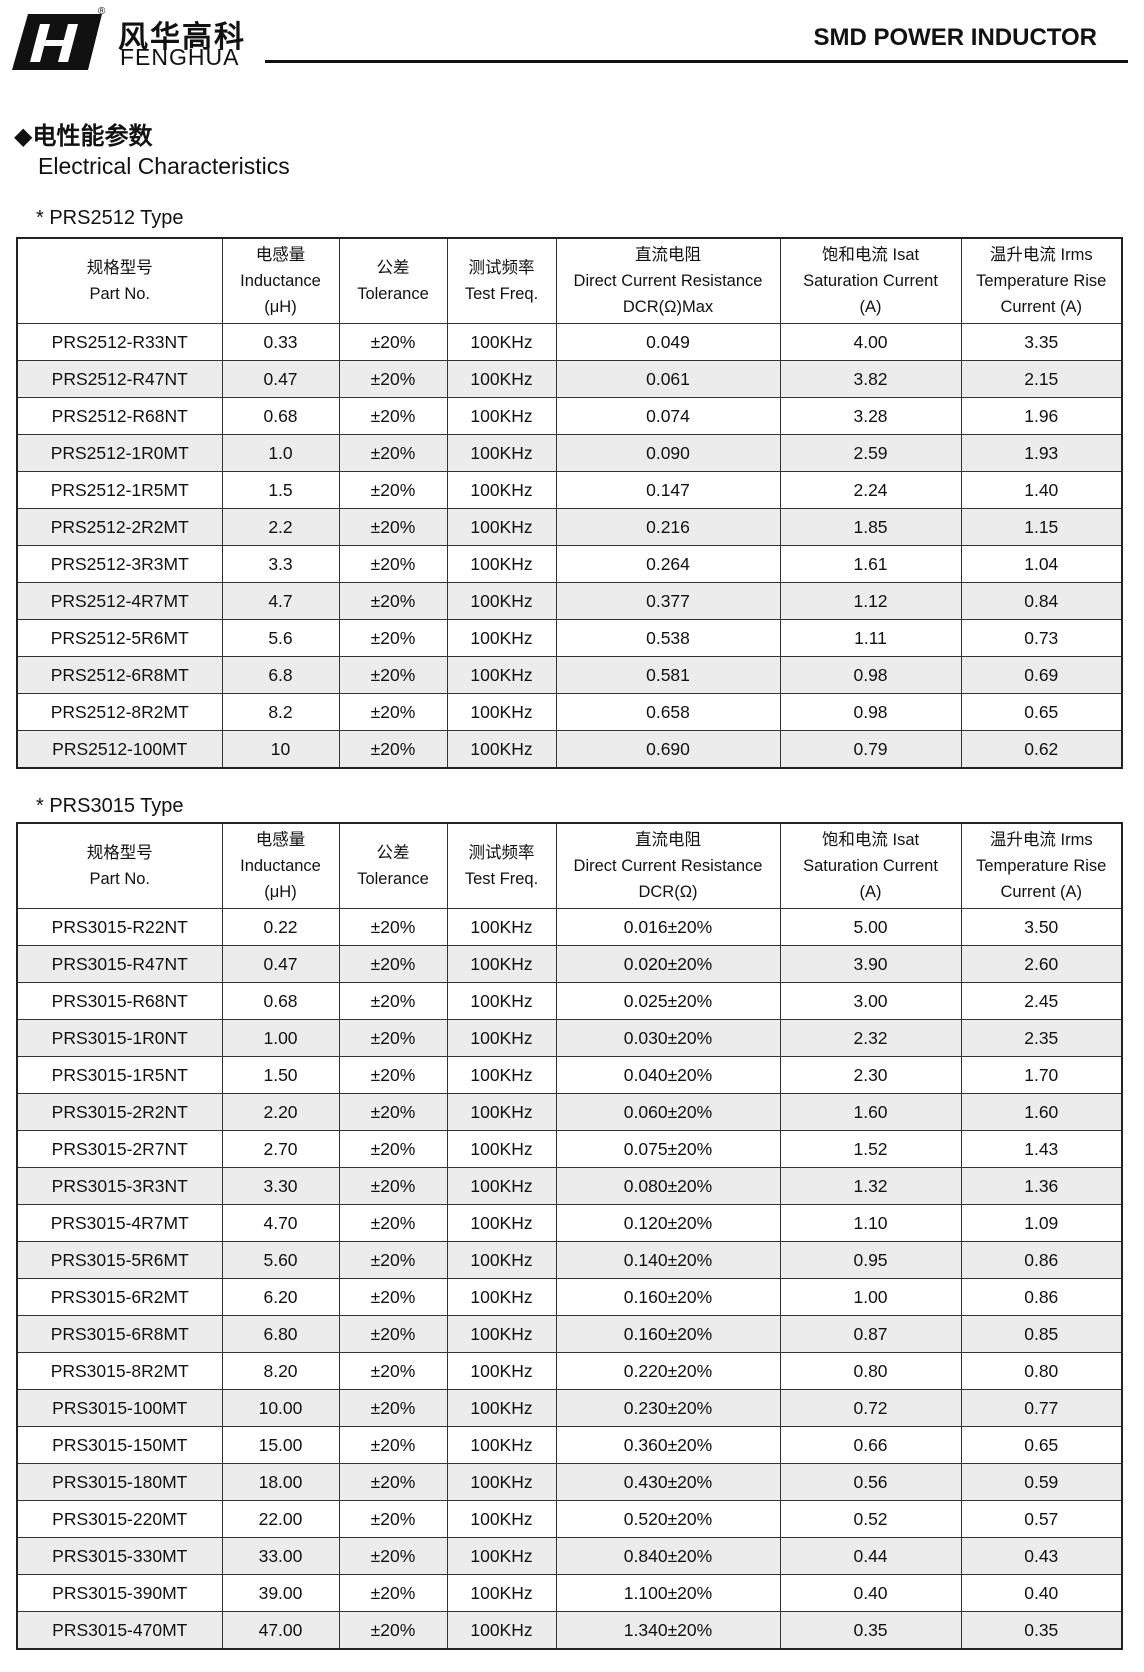 The image size is (1144, 1672). Describe the element at coordinates (119, 1038) in the screenshot. I see `data-cell: PRS3015-1R0NT` at that location.